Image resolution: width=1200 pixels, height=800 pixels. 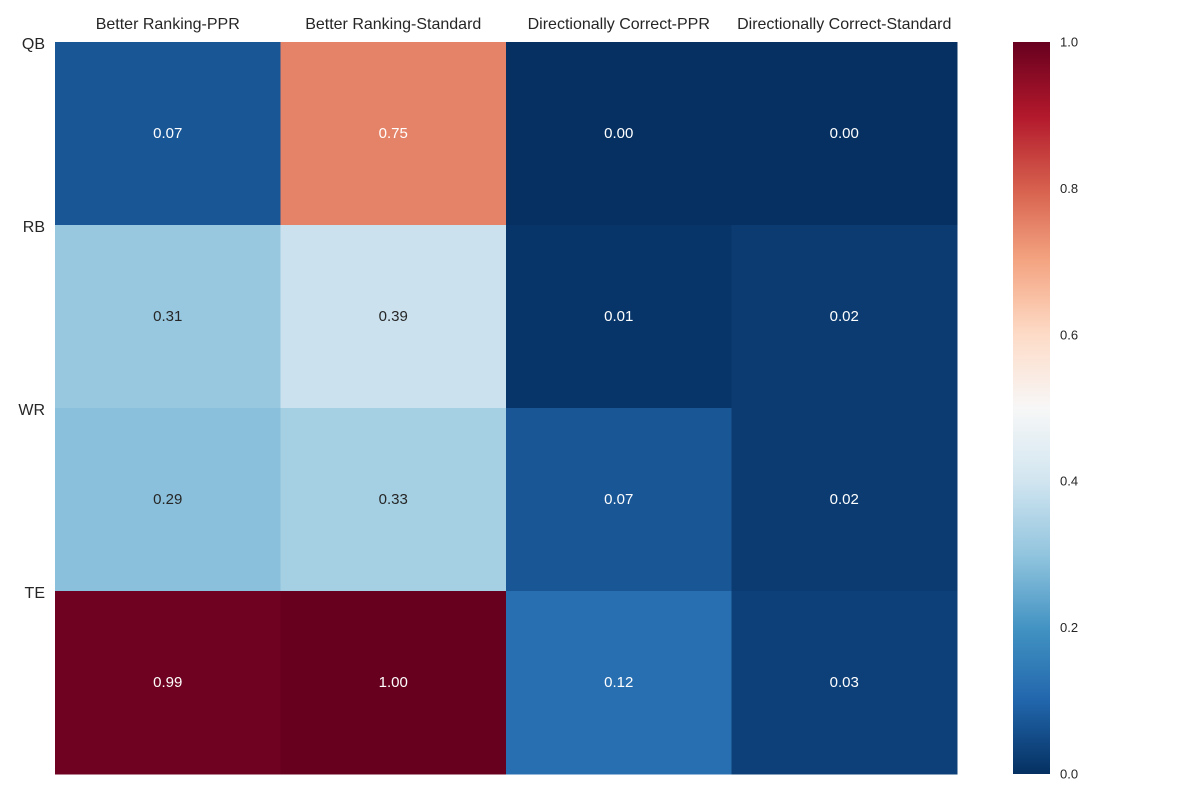 What do you see at coordinates (35, 593) in the screenshot?
I see `row-label: TE` at bounding box center [35, 593].